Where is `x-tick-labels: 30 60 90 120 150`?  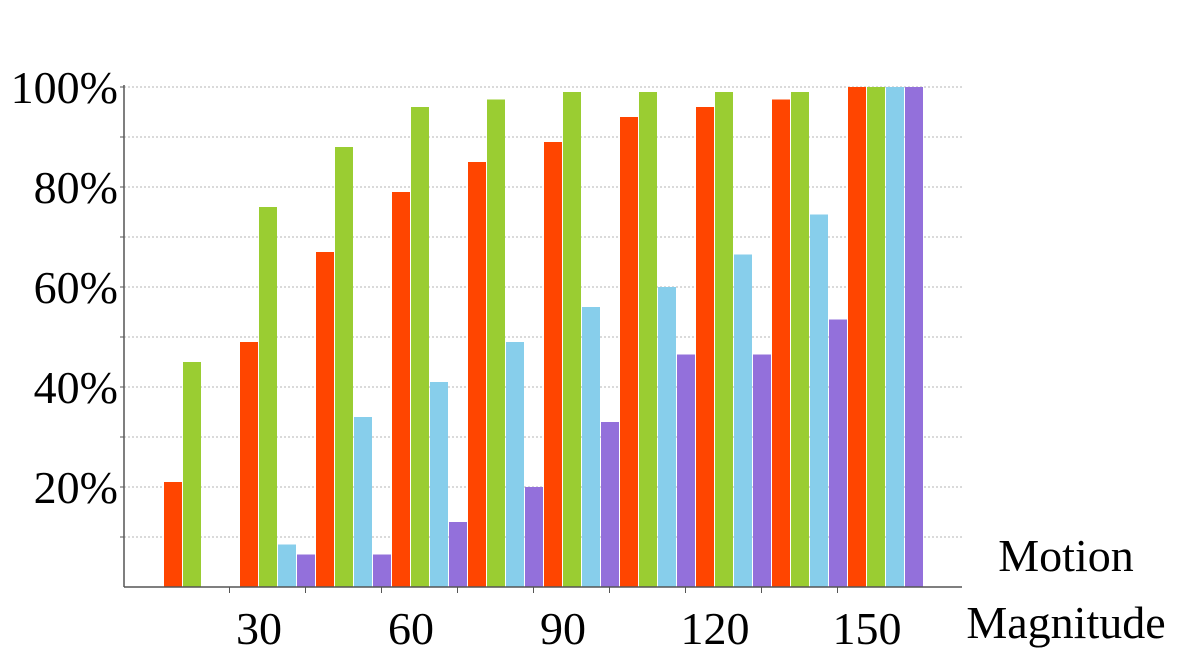
x-tick-labels: 30 60 90 120 150 is located at coordinates (569, 628).